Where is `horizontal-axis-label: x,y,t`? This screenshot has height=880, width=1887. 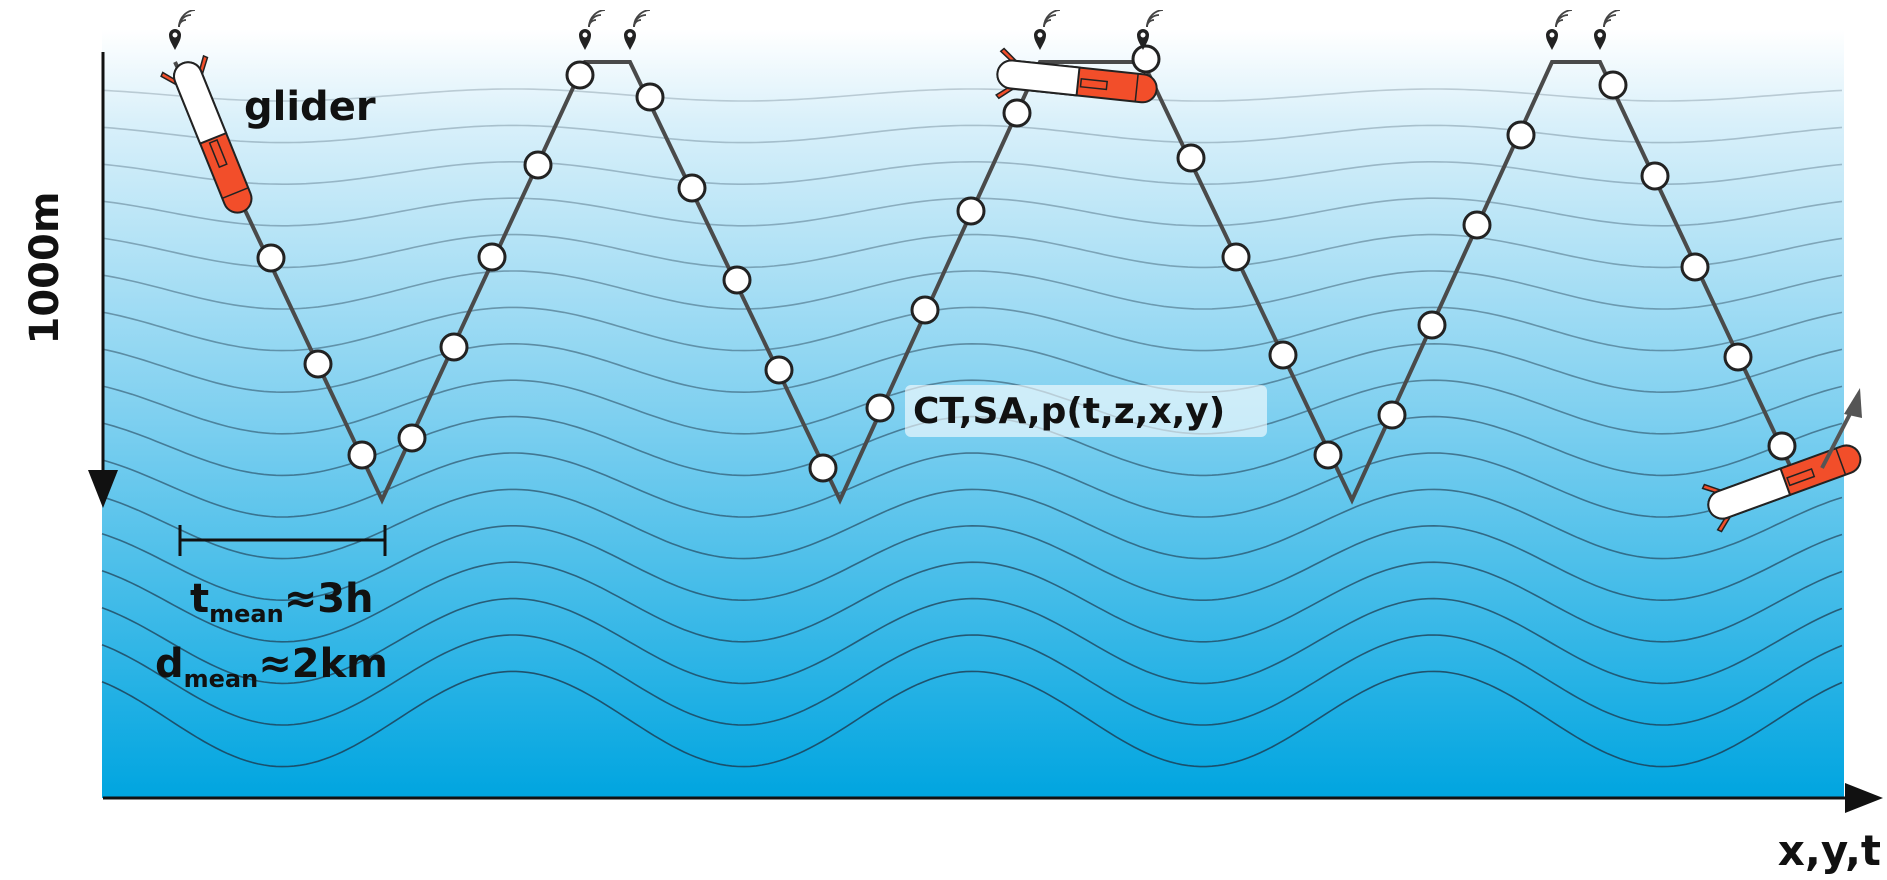
horizontal-axis-label: x,y,t is located at coordinates (1829, 850).